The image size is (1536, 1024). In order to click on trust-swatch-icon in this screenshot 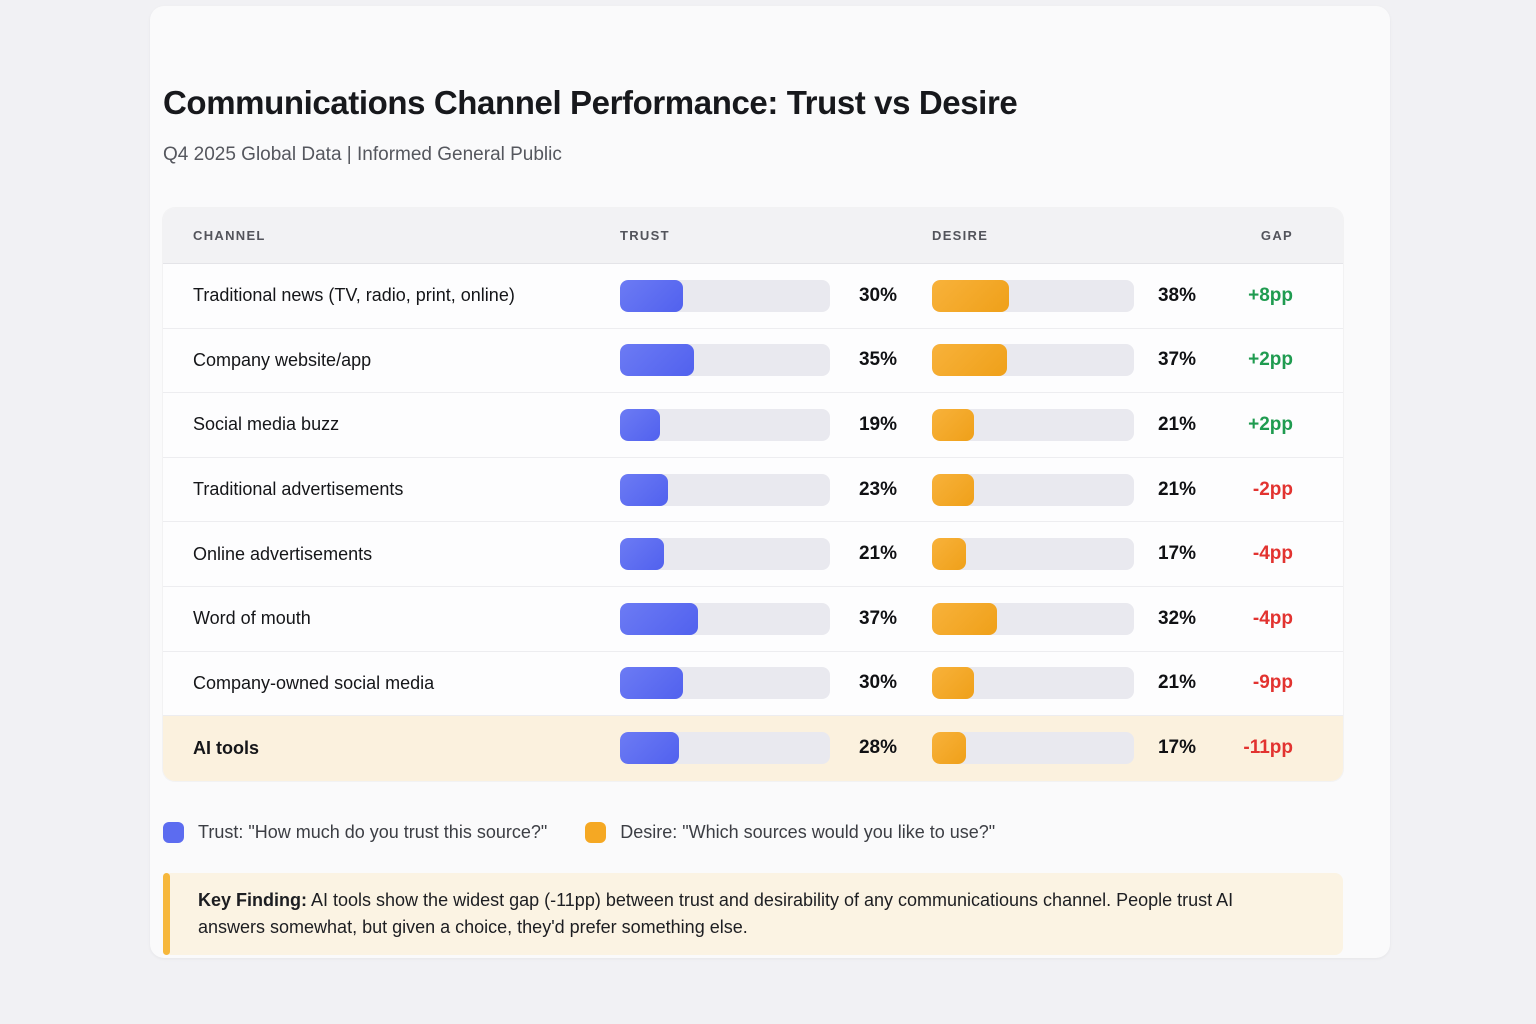, I will do `click(173, 833)`.